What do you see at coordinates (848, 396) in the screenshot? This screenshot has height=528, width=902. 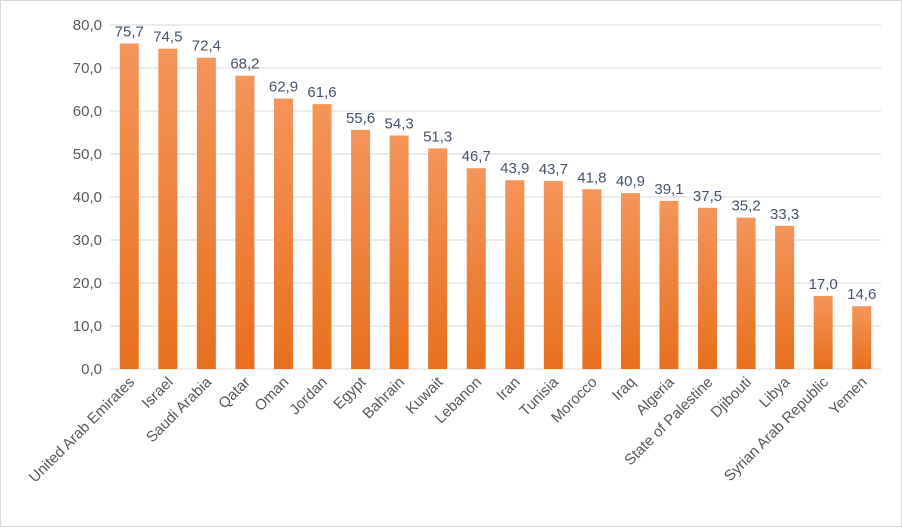 I see `category-label: Yemen` at bounding box center [848, 396].